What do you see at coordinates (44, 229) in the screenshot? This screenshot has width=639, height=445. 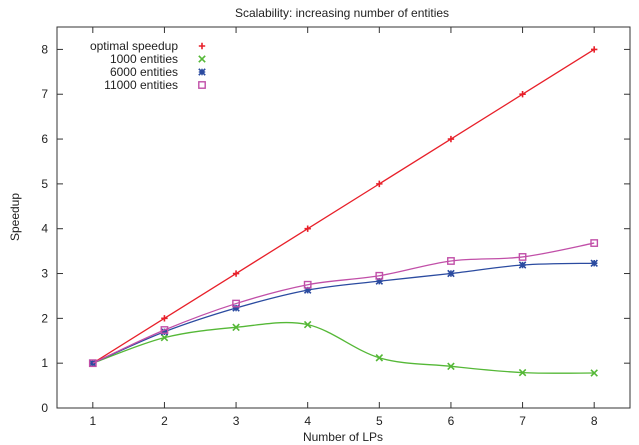 I see `y-tick-label: 4` at bounding box center [44, 229].